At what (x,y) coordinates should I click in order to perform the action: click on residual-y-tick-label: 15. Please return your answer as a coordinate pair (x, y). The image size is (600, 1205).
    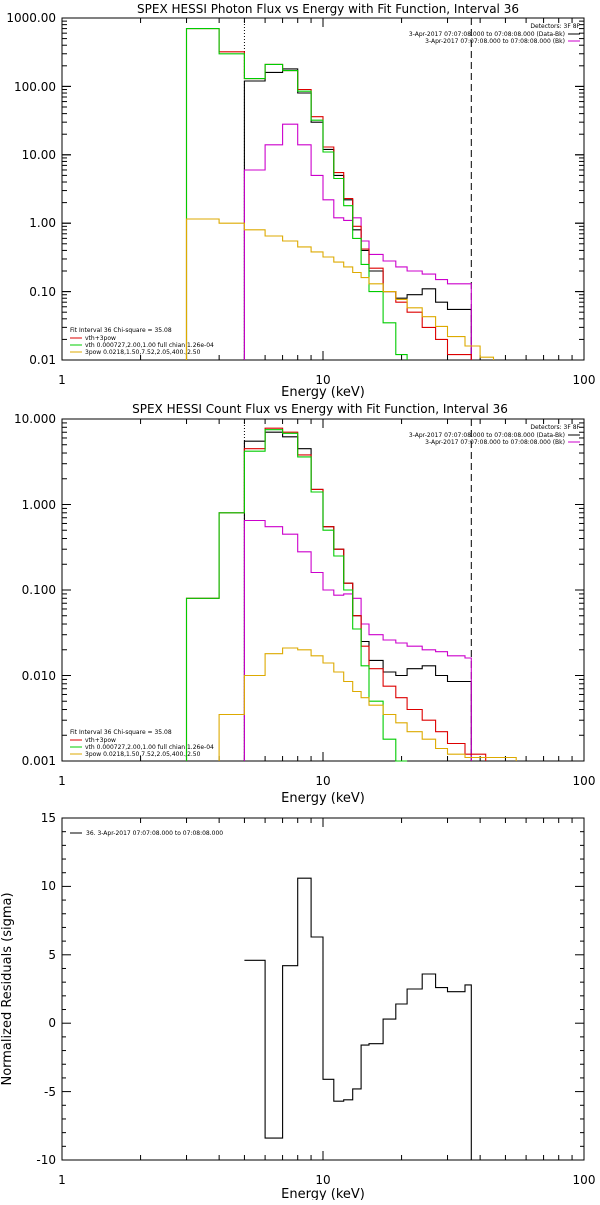
    Looking at the image, I should click on (48, 818).